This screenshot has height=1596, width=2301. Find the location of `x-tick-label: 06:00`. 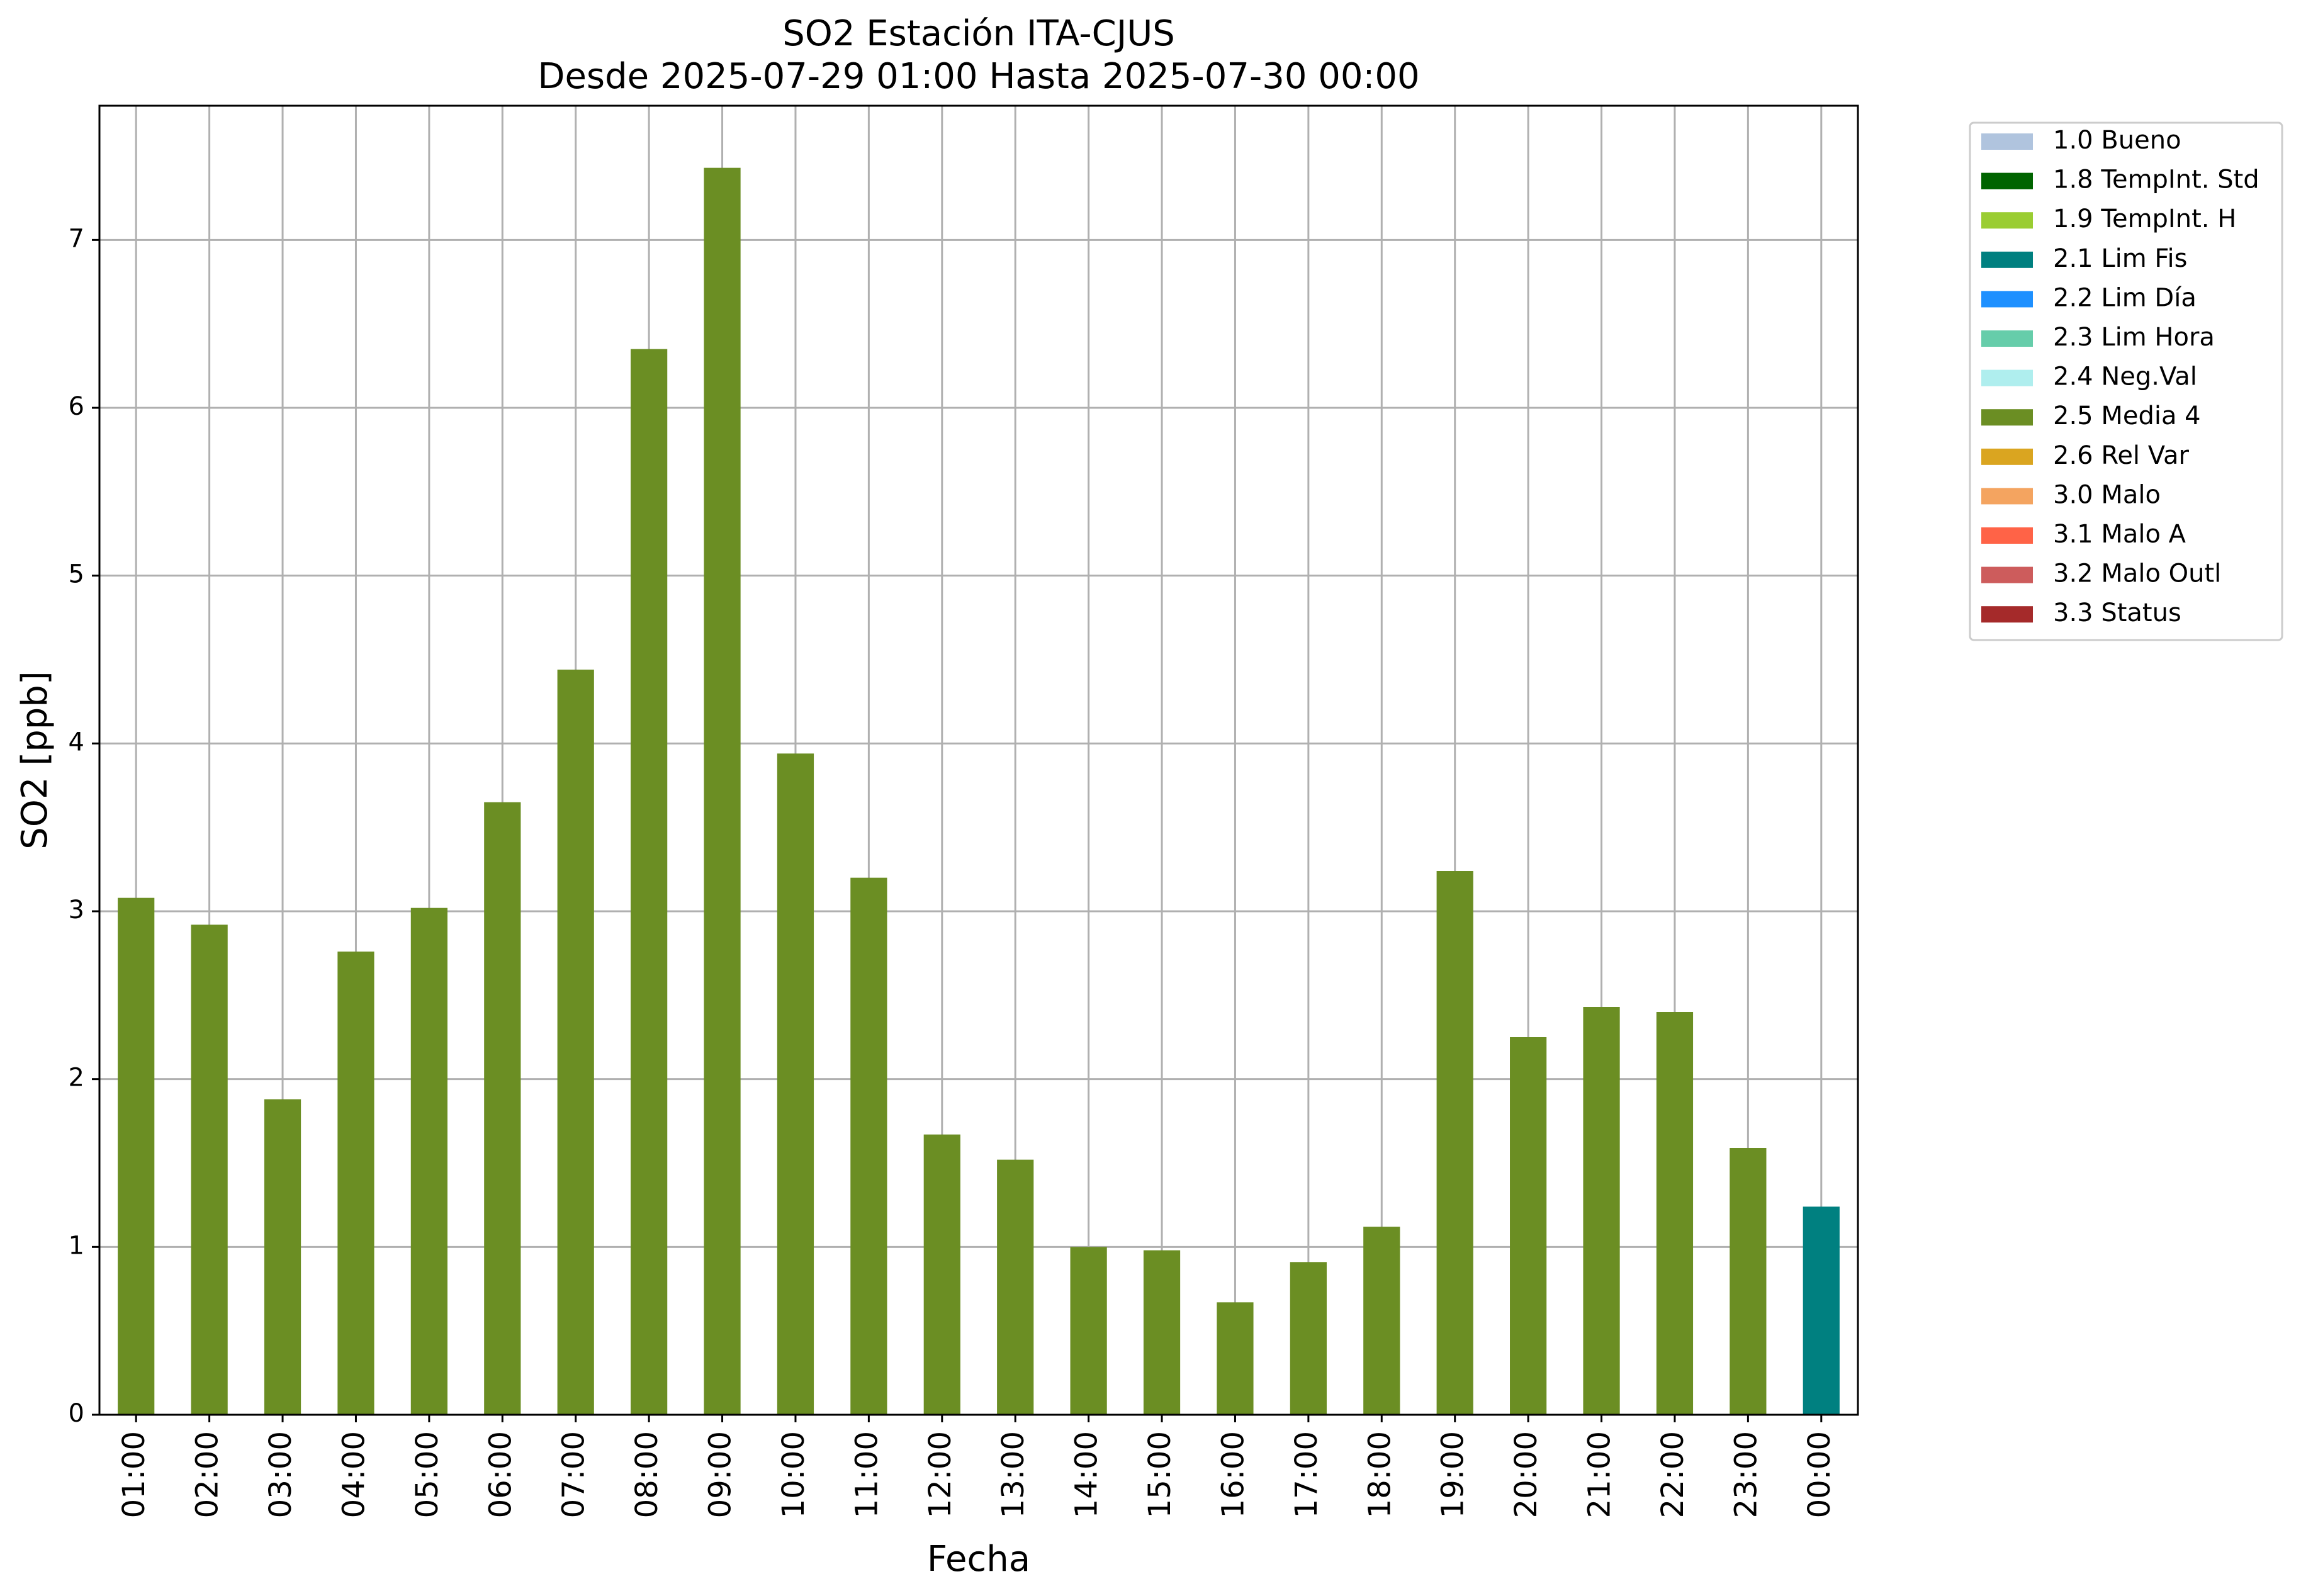

x-tick-label: 06:00 is located at coordinates (501, 1474).